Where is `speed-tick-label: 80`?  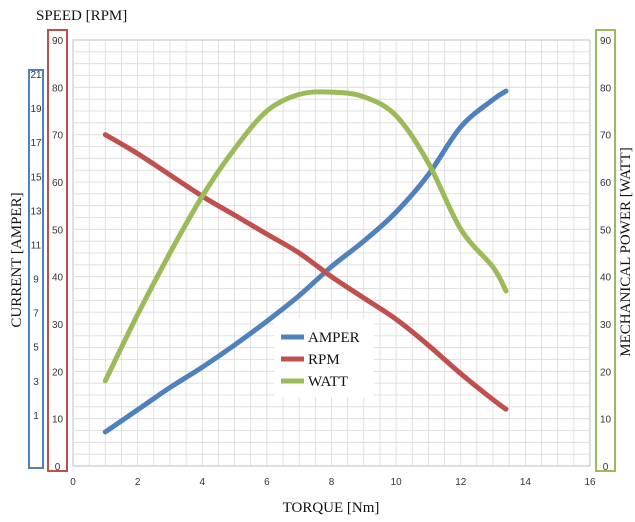
speed-tick-label: 80 is located at coordinates (58, 88).